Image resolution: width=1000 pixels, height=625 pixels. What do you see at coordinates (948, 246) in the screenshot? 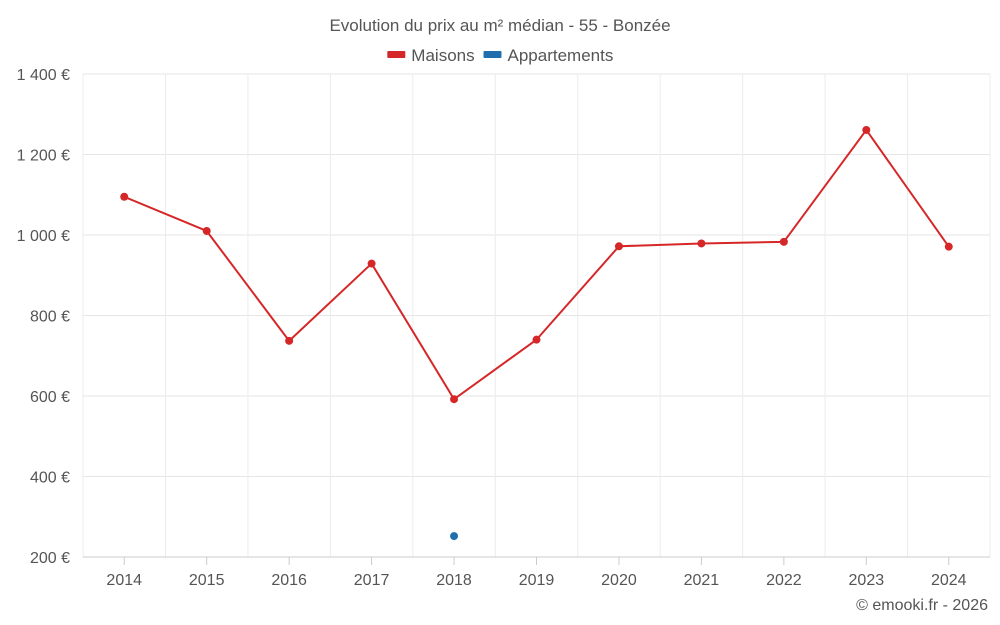
I see `data-point-maisons-2024` at bounding box center [948, 246].